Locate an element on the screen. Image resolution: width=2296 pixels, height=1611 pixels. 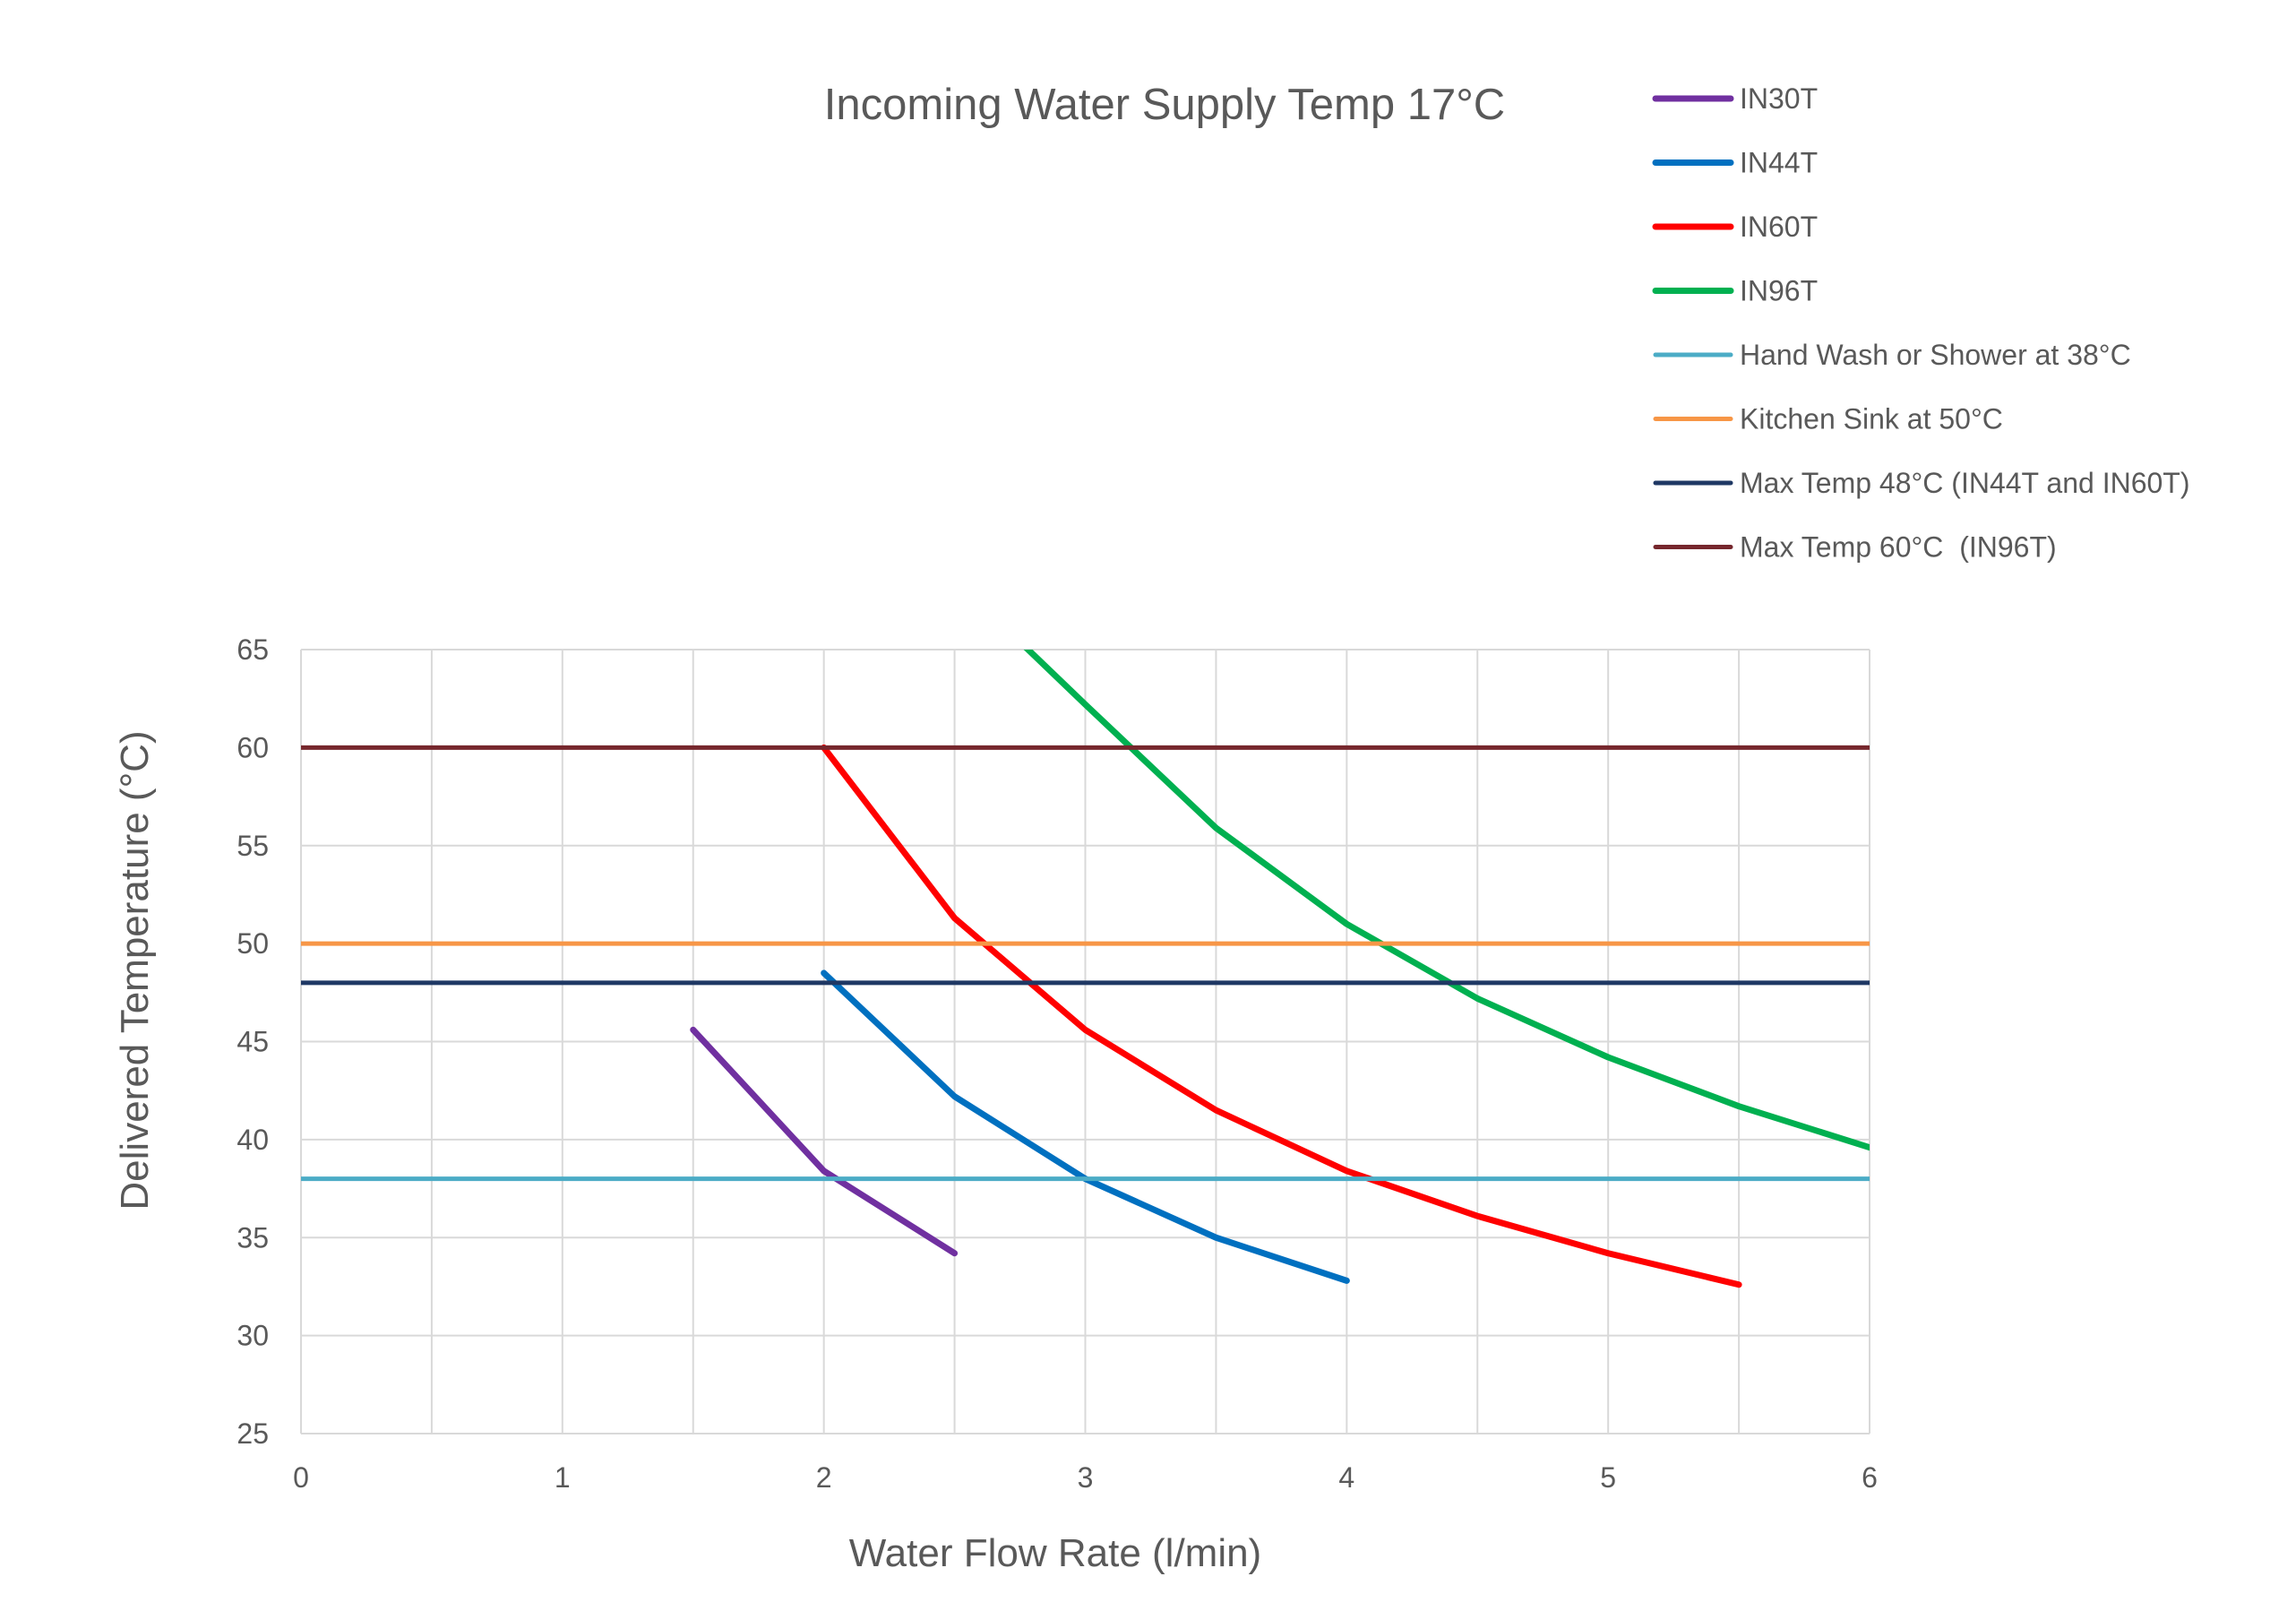
legend-label: IN44T is located at coordinates (1779, 163).